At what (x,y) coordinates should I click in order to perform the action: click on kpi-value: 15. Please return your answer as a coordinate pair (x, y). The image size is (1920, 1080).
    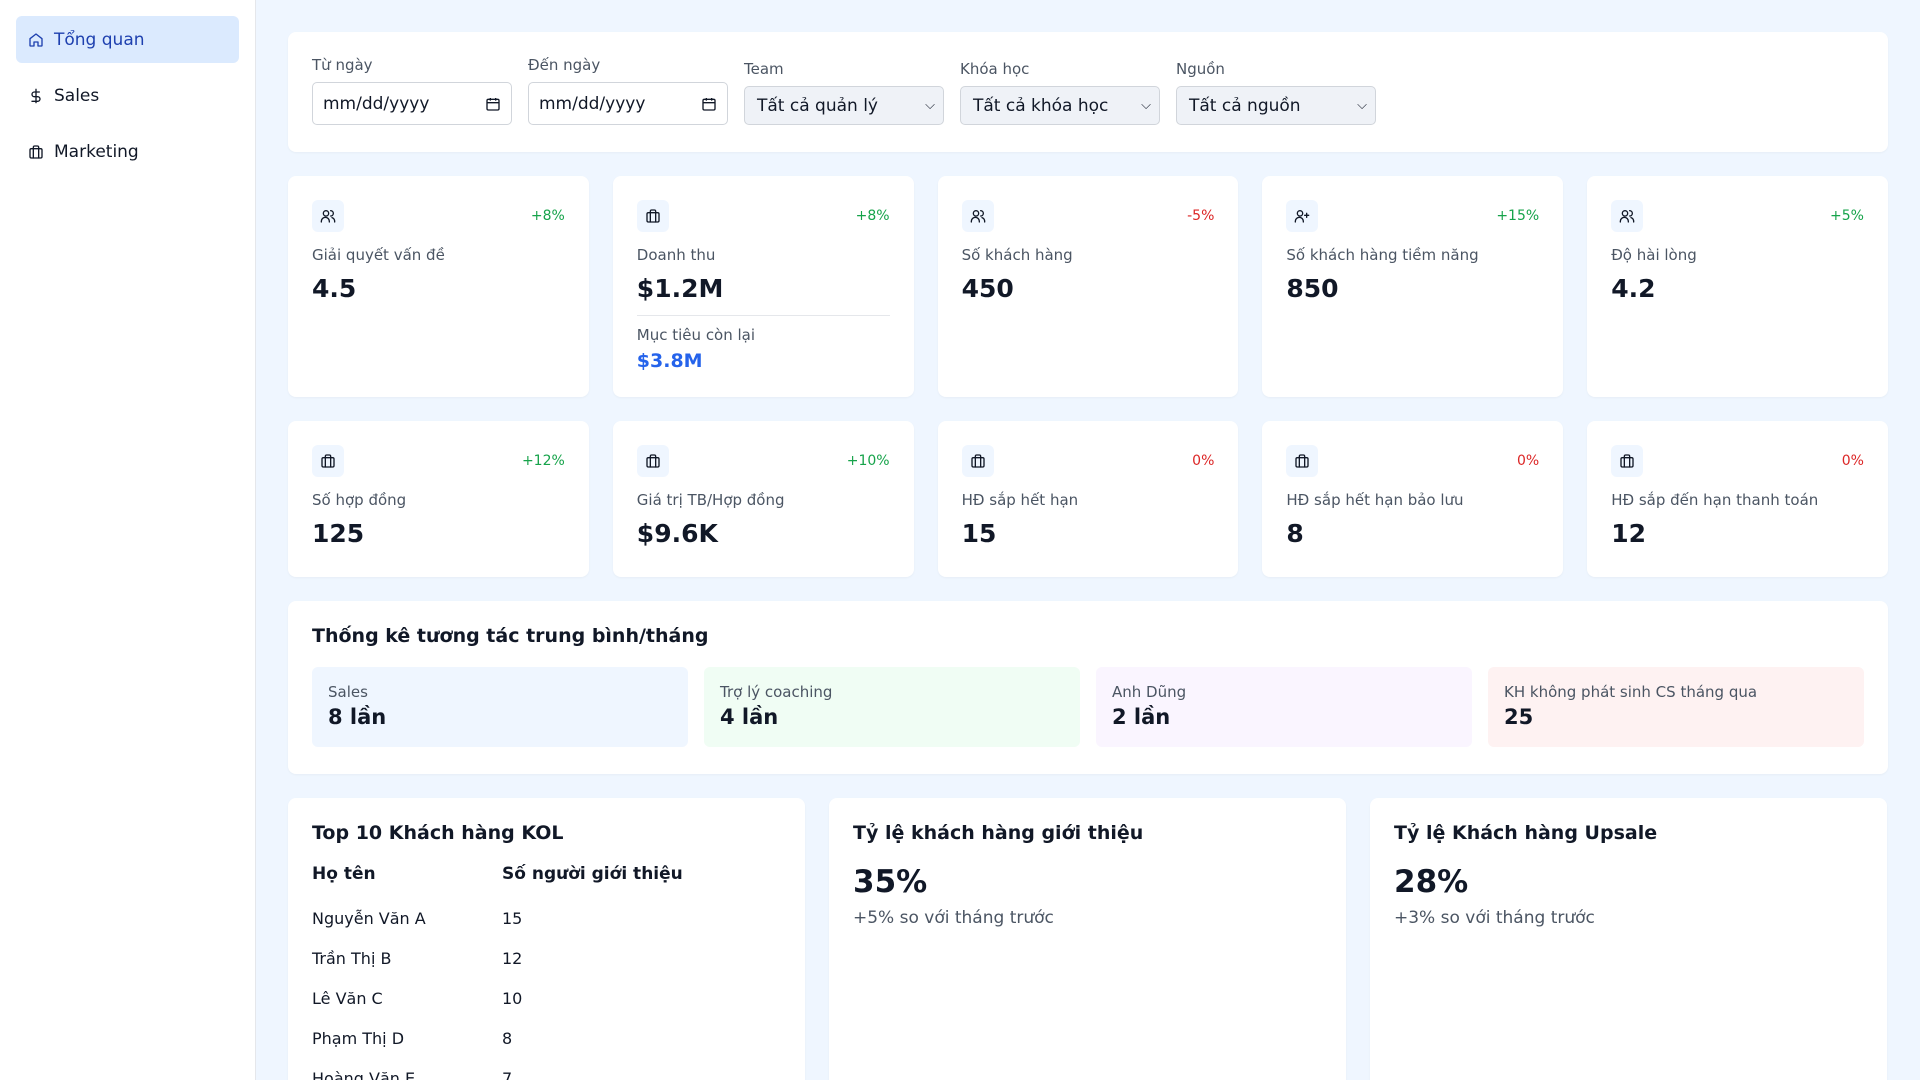
    Looking at the image, I should click on (979, 533).